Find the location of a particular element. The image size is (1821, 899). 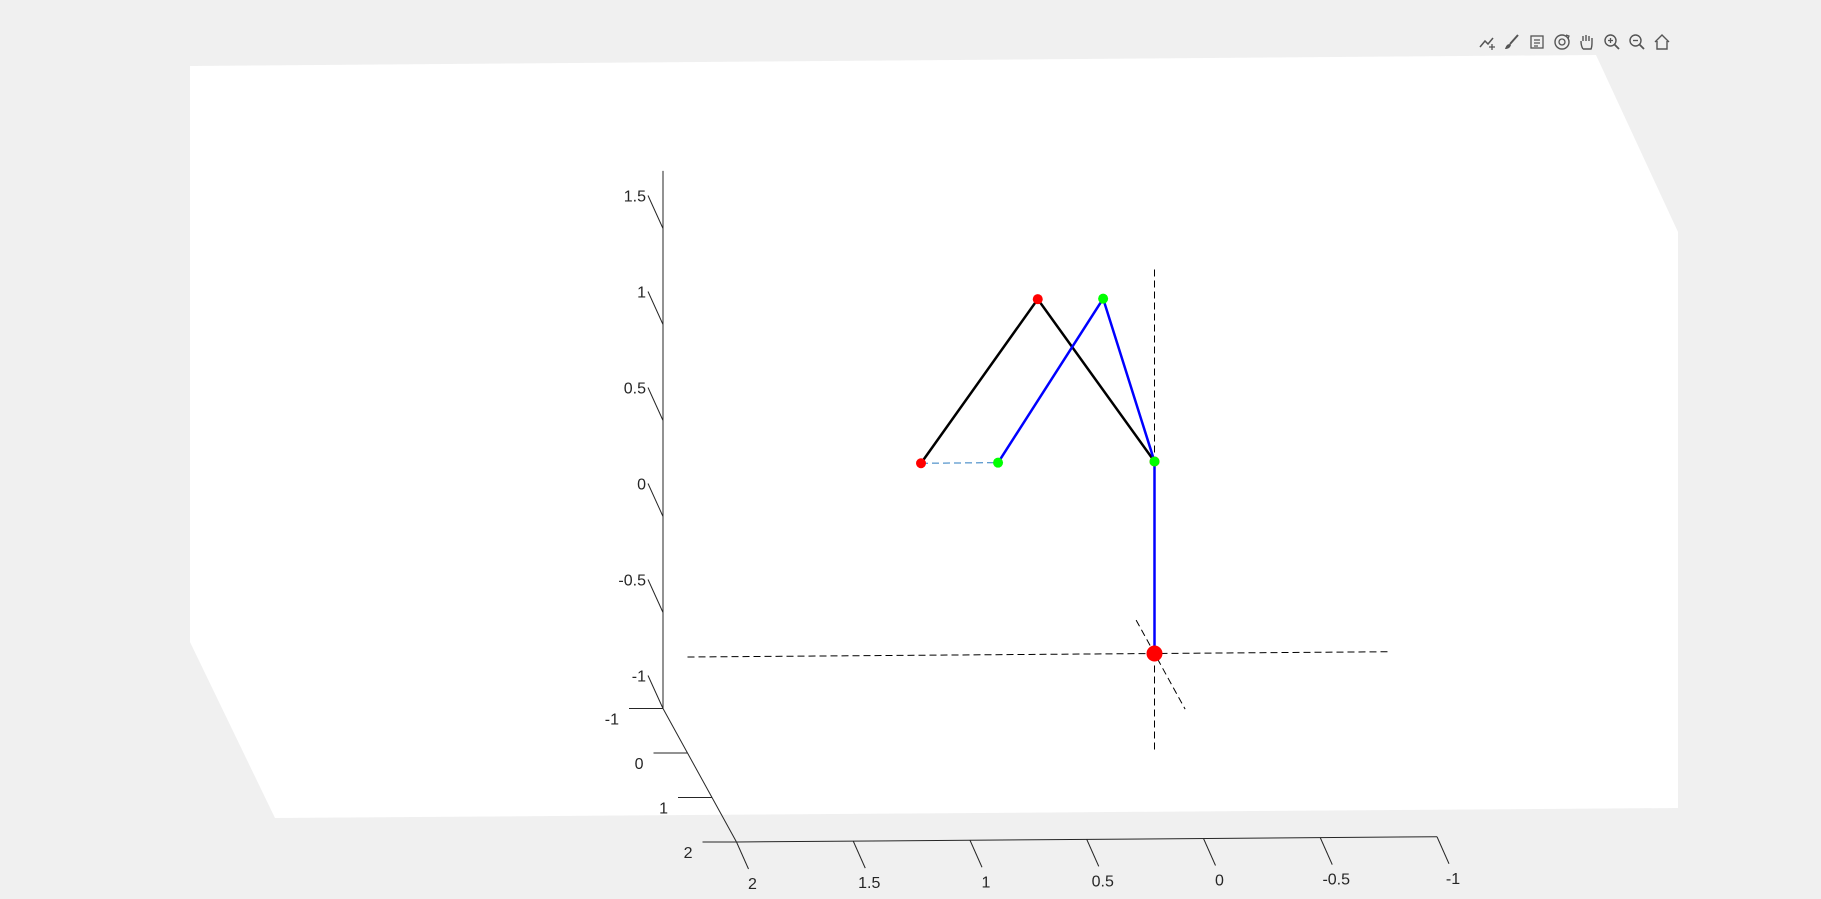

y-tick-label: 1 is located at coordinates (663, 809).